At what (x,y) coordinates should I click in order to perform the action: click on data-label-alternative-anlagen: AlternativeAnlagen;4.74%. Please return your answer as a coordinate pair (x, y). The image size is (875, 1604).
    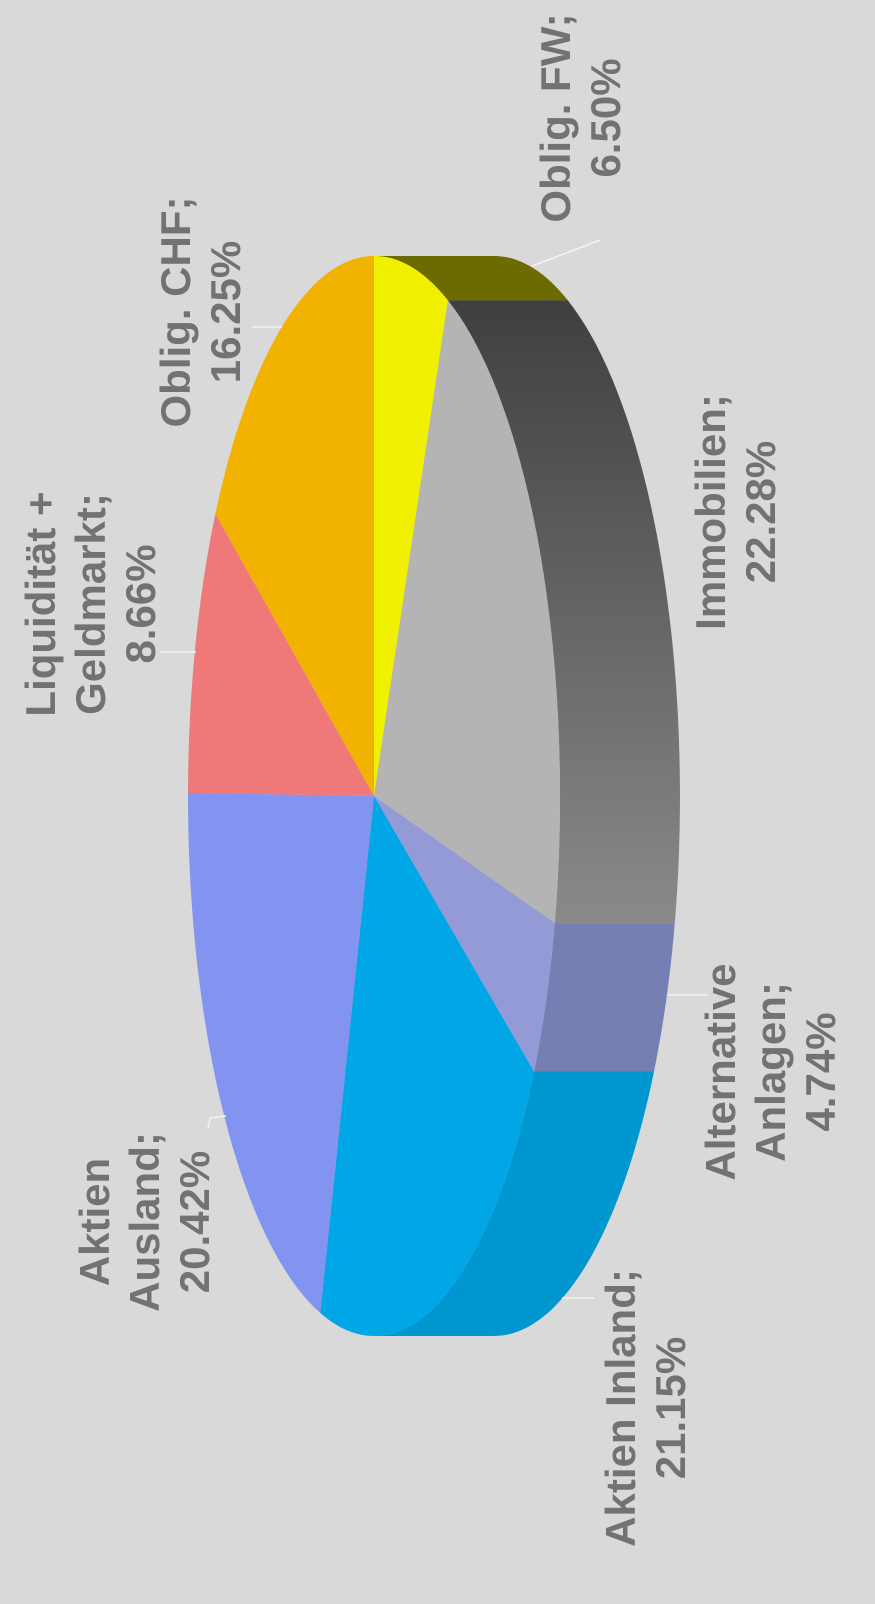
    Looking at the image, I should click on (770, 1071).